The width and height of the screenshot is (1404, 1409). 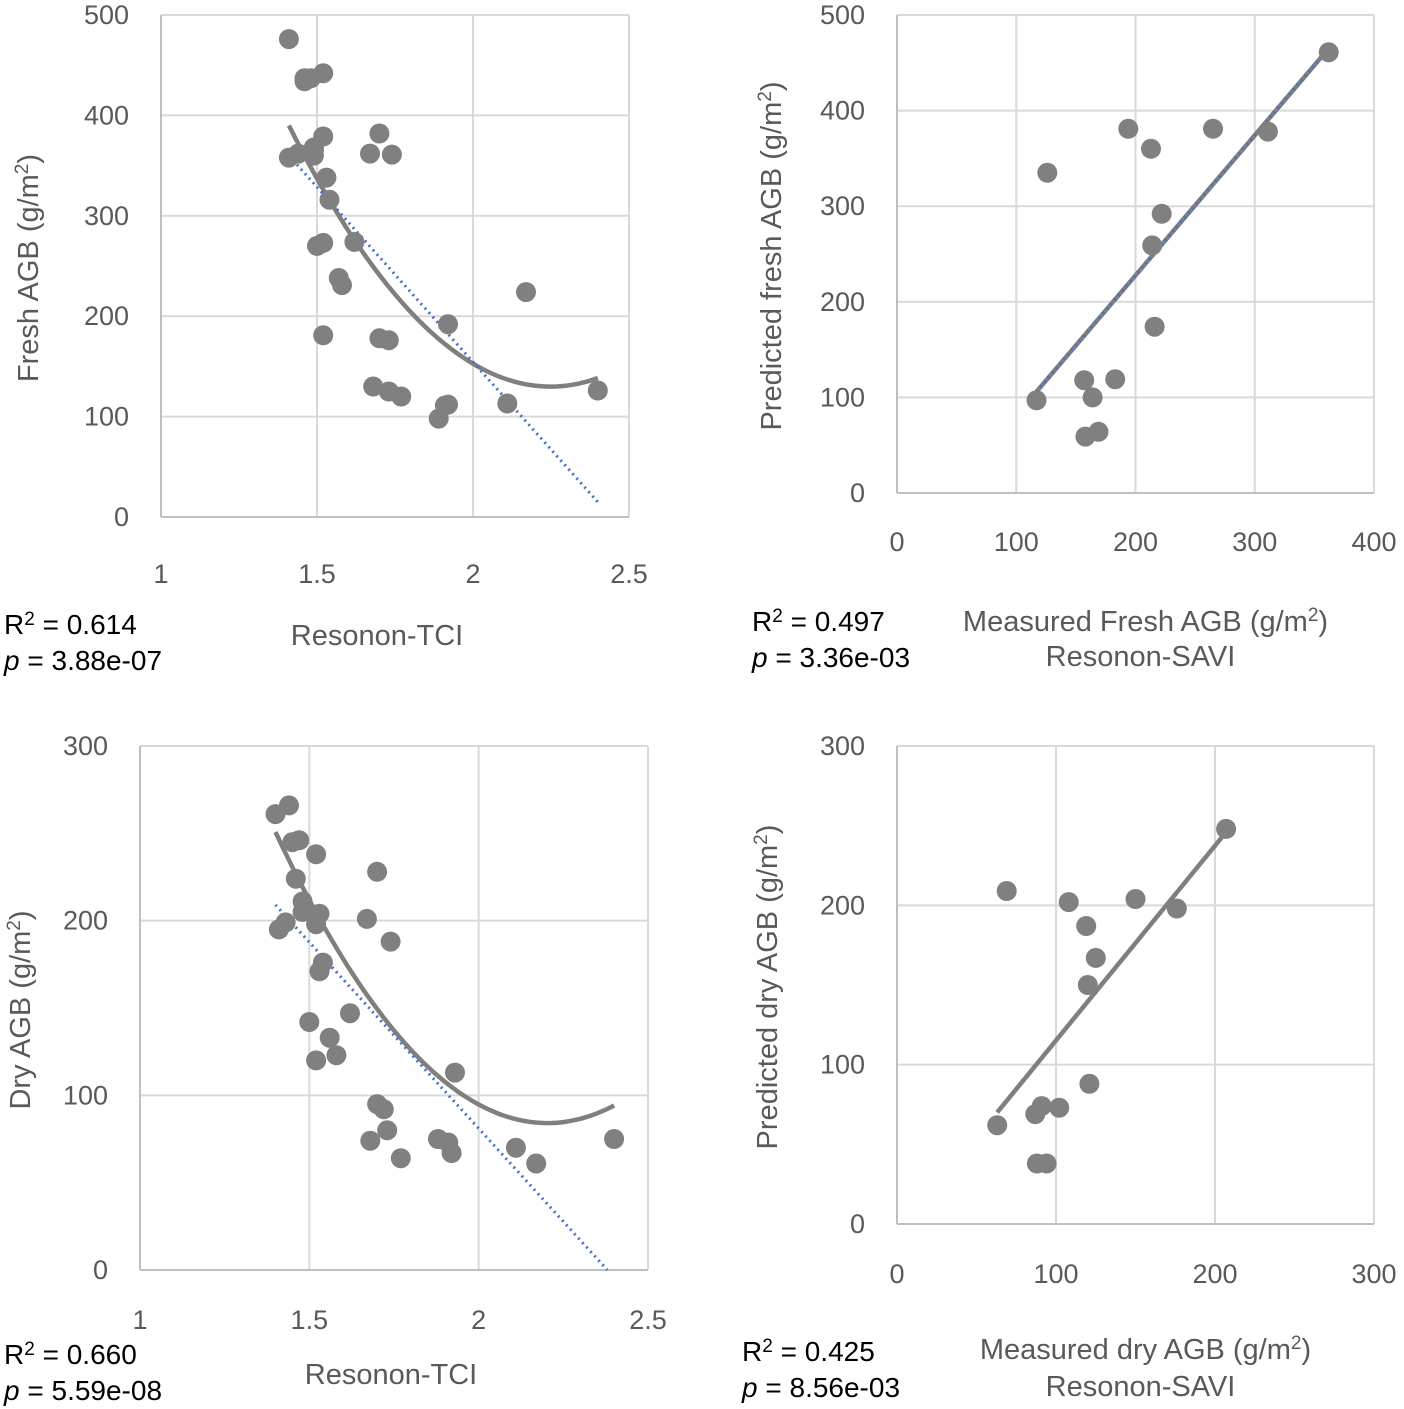 I want to click on panel4-stats: R2 = 0.425 p = 8.56e-03, so click(x=821, y=1367).